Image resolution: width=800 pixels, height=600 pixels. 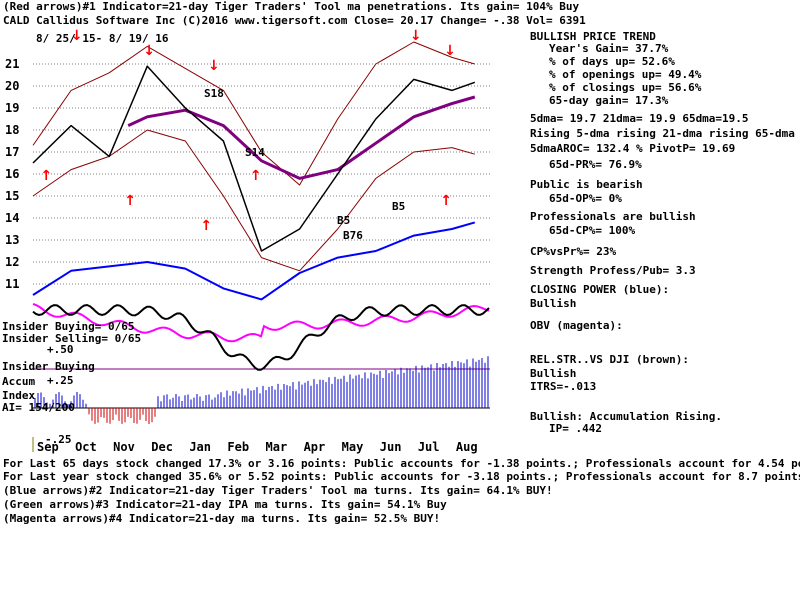 What do you see at coordinates (600, 289) in the screenshot?
I see `closing-power-label: CLOSING POWER (blue):` at bounding box center [600, 289].